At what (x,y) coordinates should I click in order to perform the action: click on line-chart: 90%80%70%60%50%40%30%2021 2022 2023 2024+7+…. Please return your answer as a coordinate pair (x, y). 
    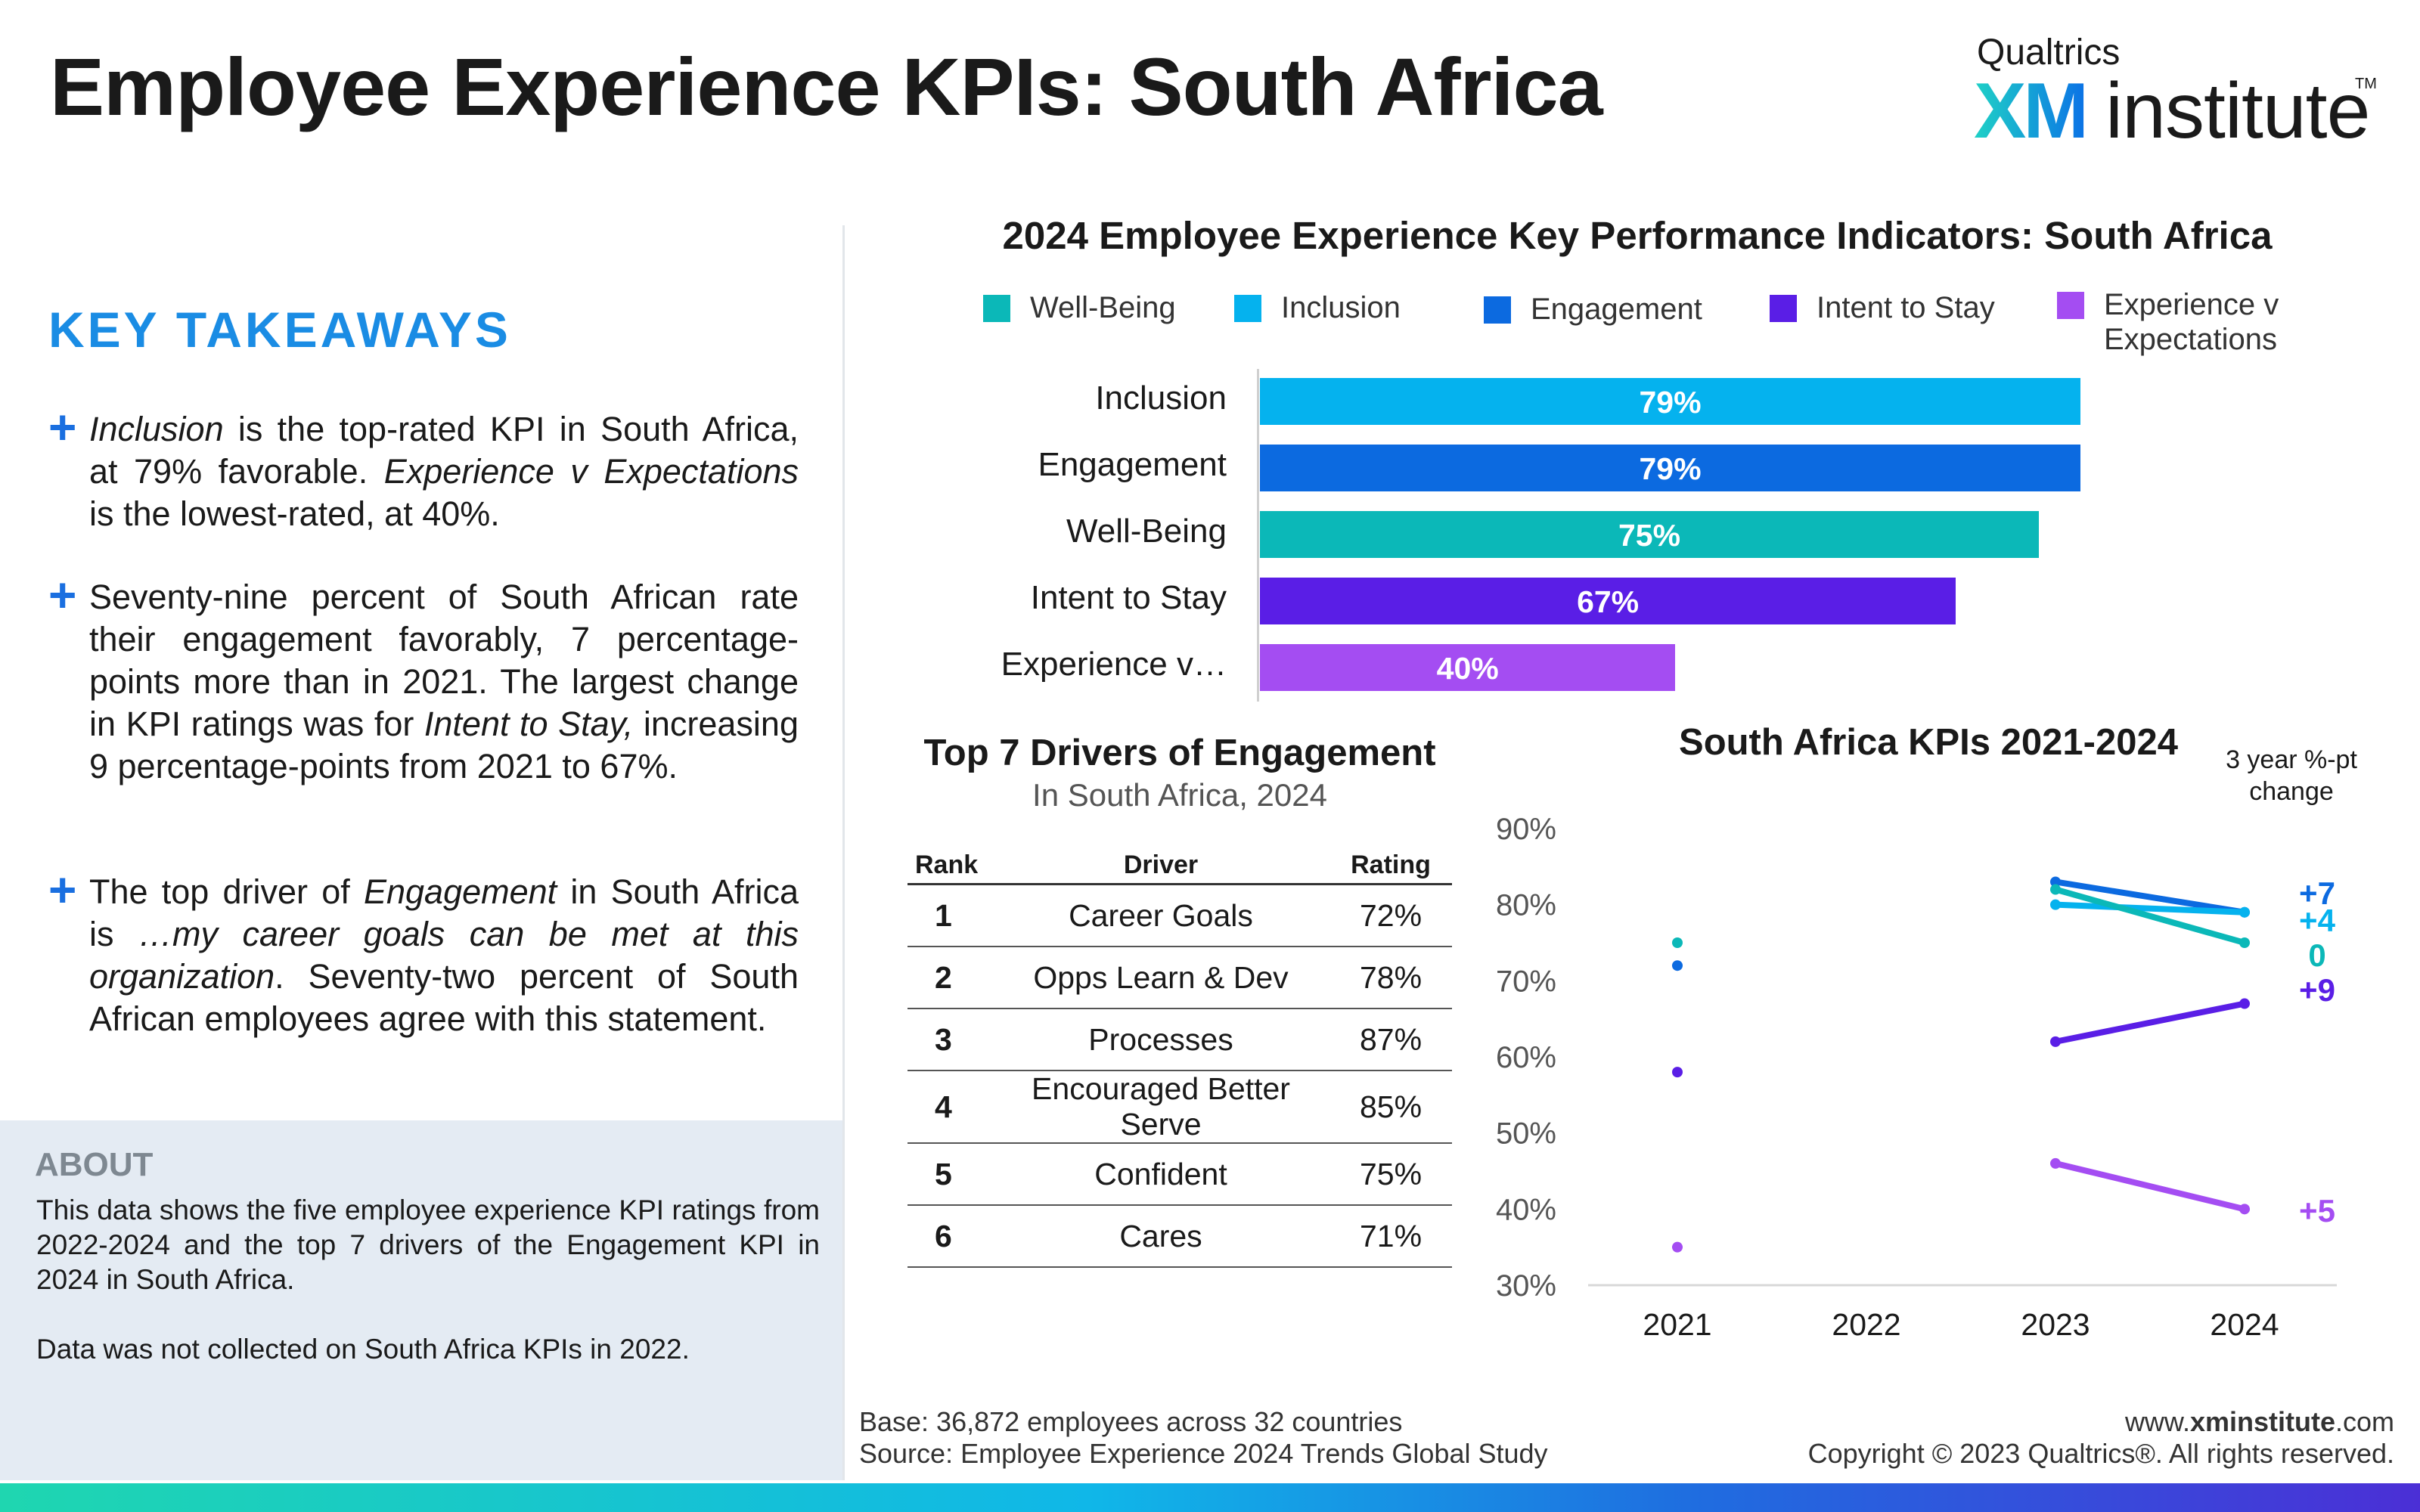
    Looking at the image, I should click on (1916, 1077).